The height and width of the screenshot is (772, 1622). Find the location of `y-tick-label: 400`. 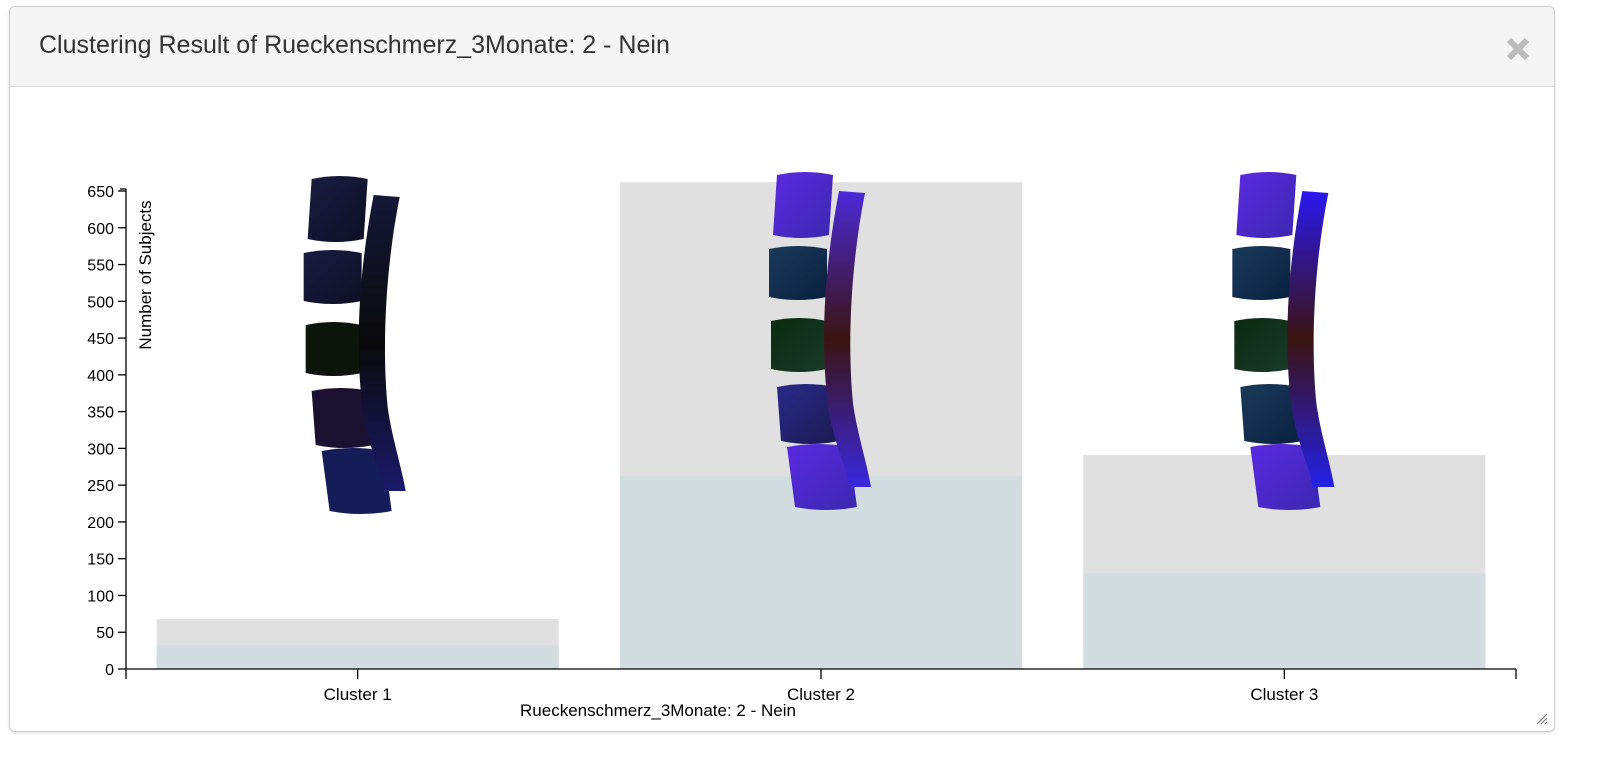

y-tick-label: 400 is located at coordinates (100, 376).